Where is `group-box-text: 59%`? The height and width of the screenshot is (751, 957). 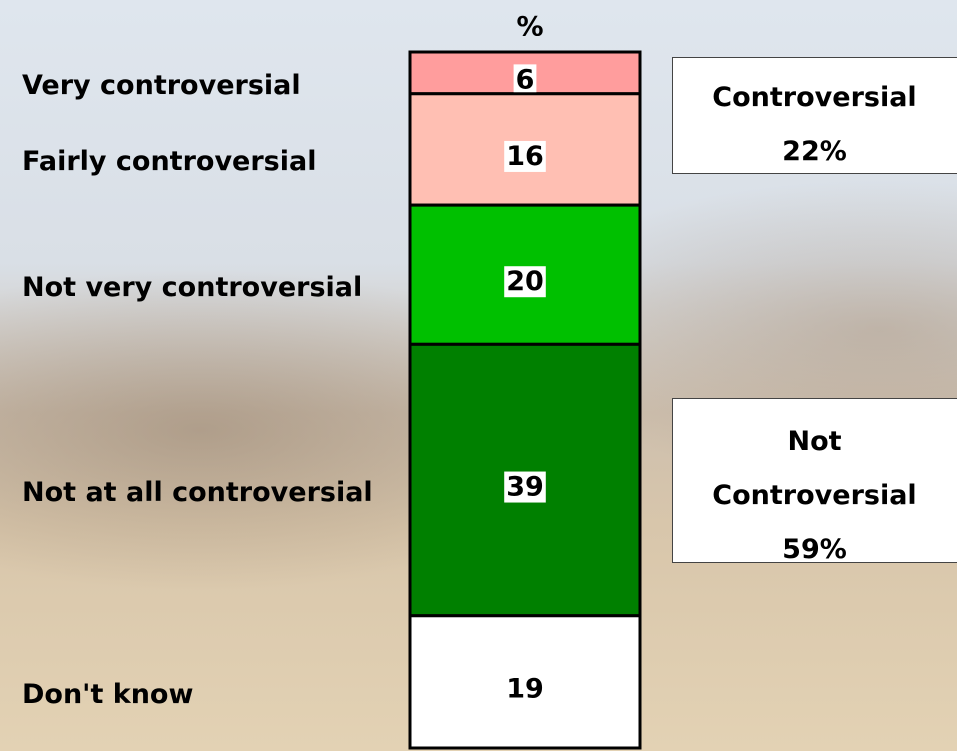 group-box-text: 59% is located at coordinates (814, 549).